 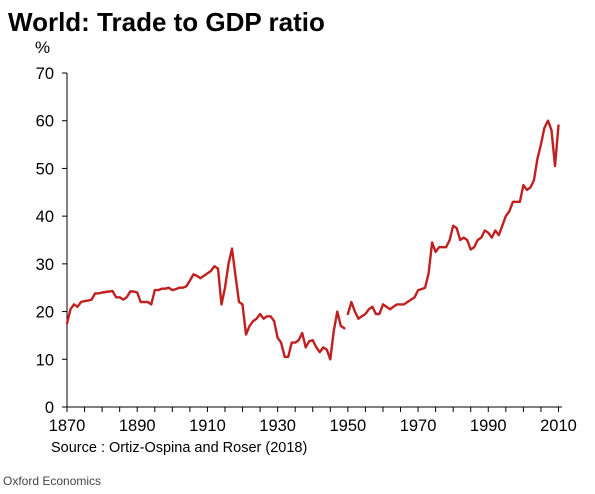 I want to click on x-tick-label: 1890, so click(x=137, y=426).